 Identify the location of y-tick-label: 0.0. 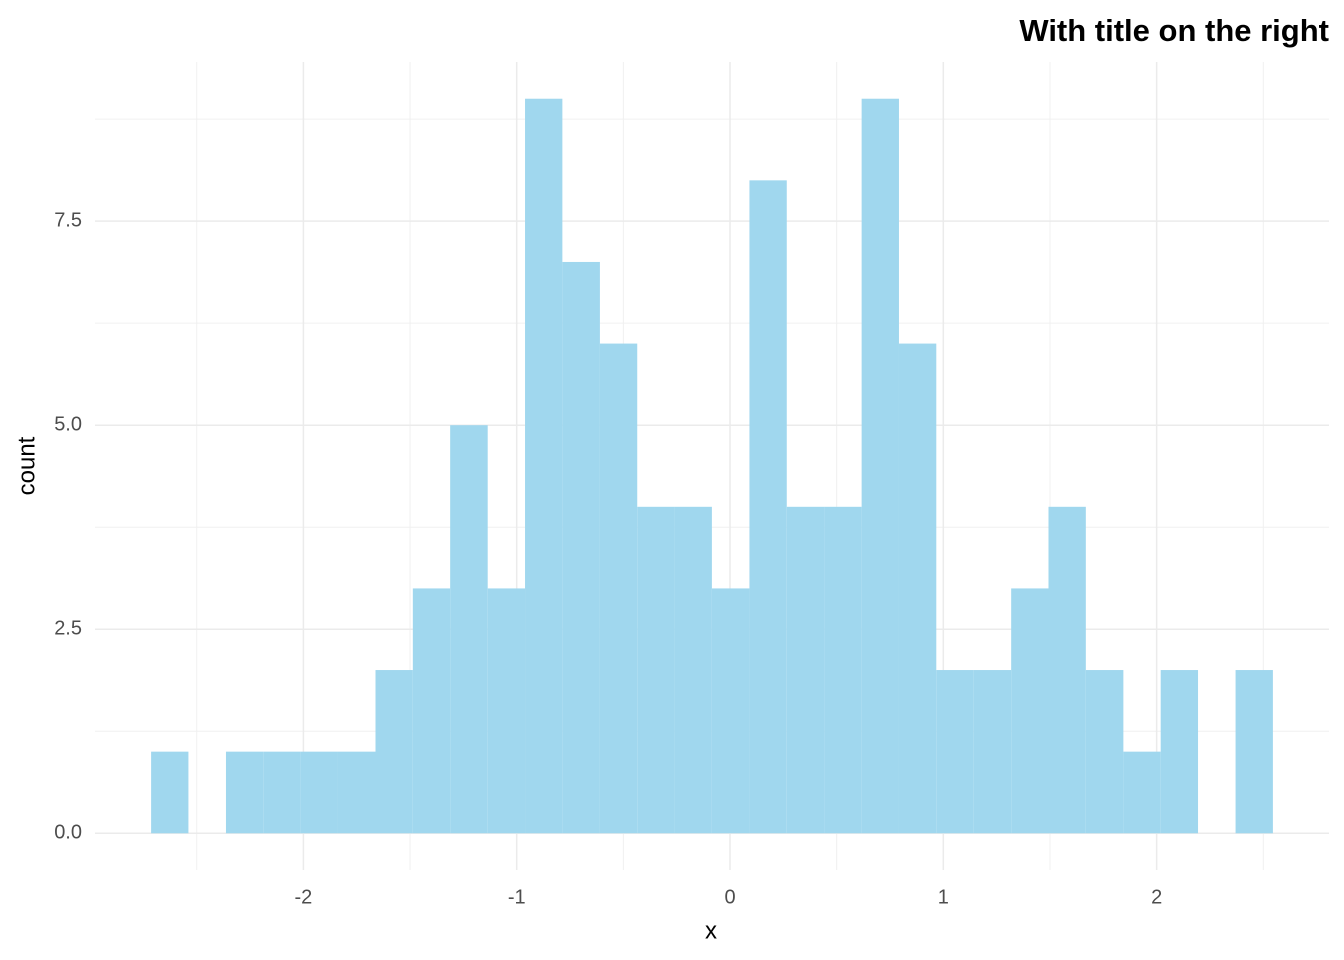
(68, 833).